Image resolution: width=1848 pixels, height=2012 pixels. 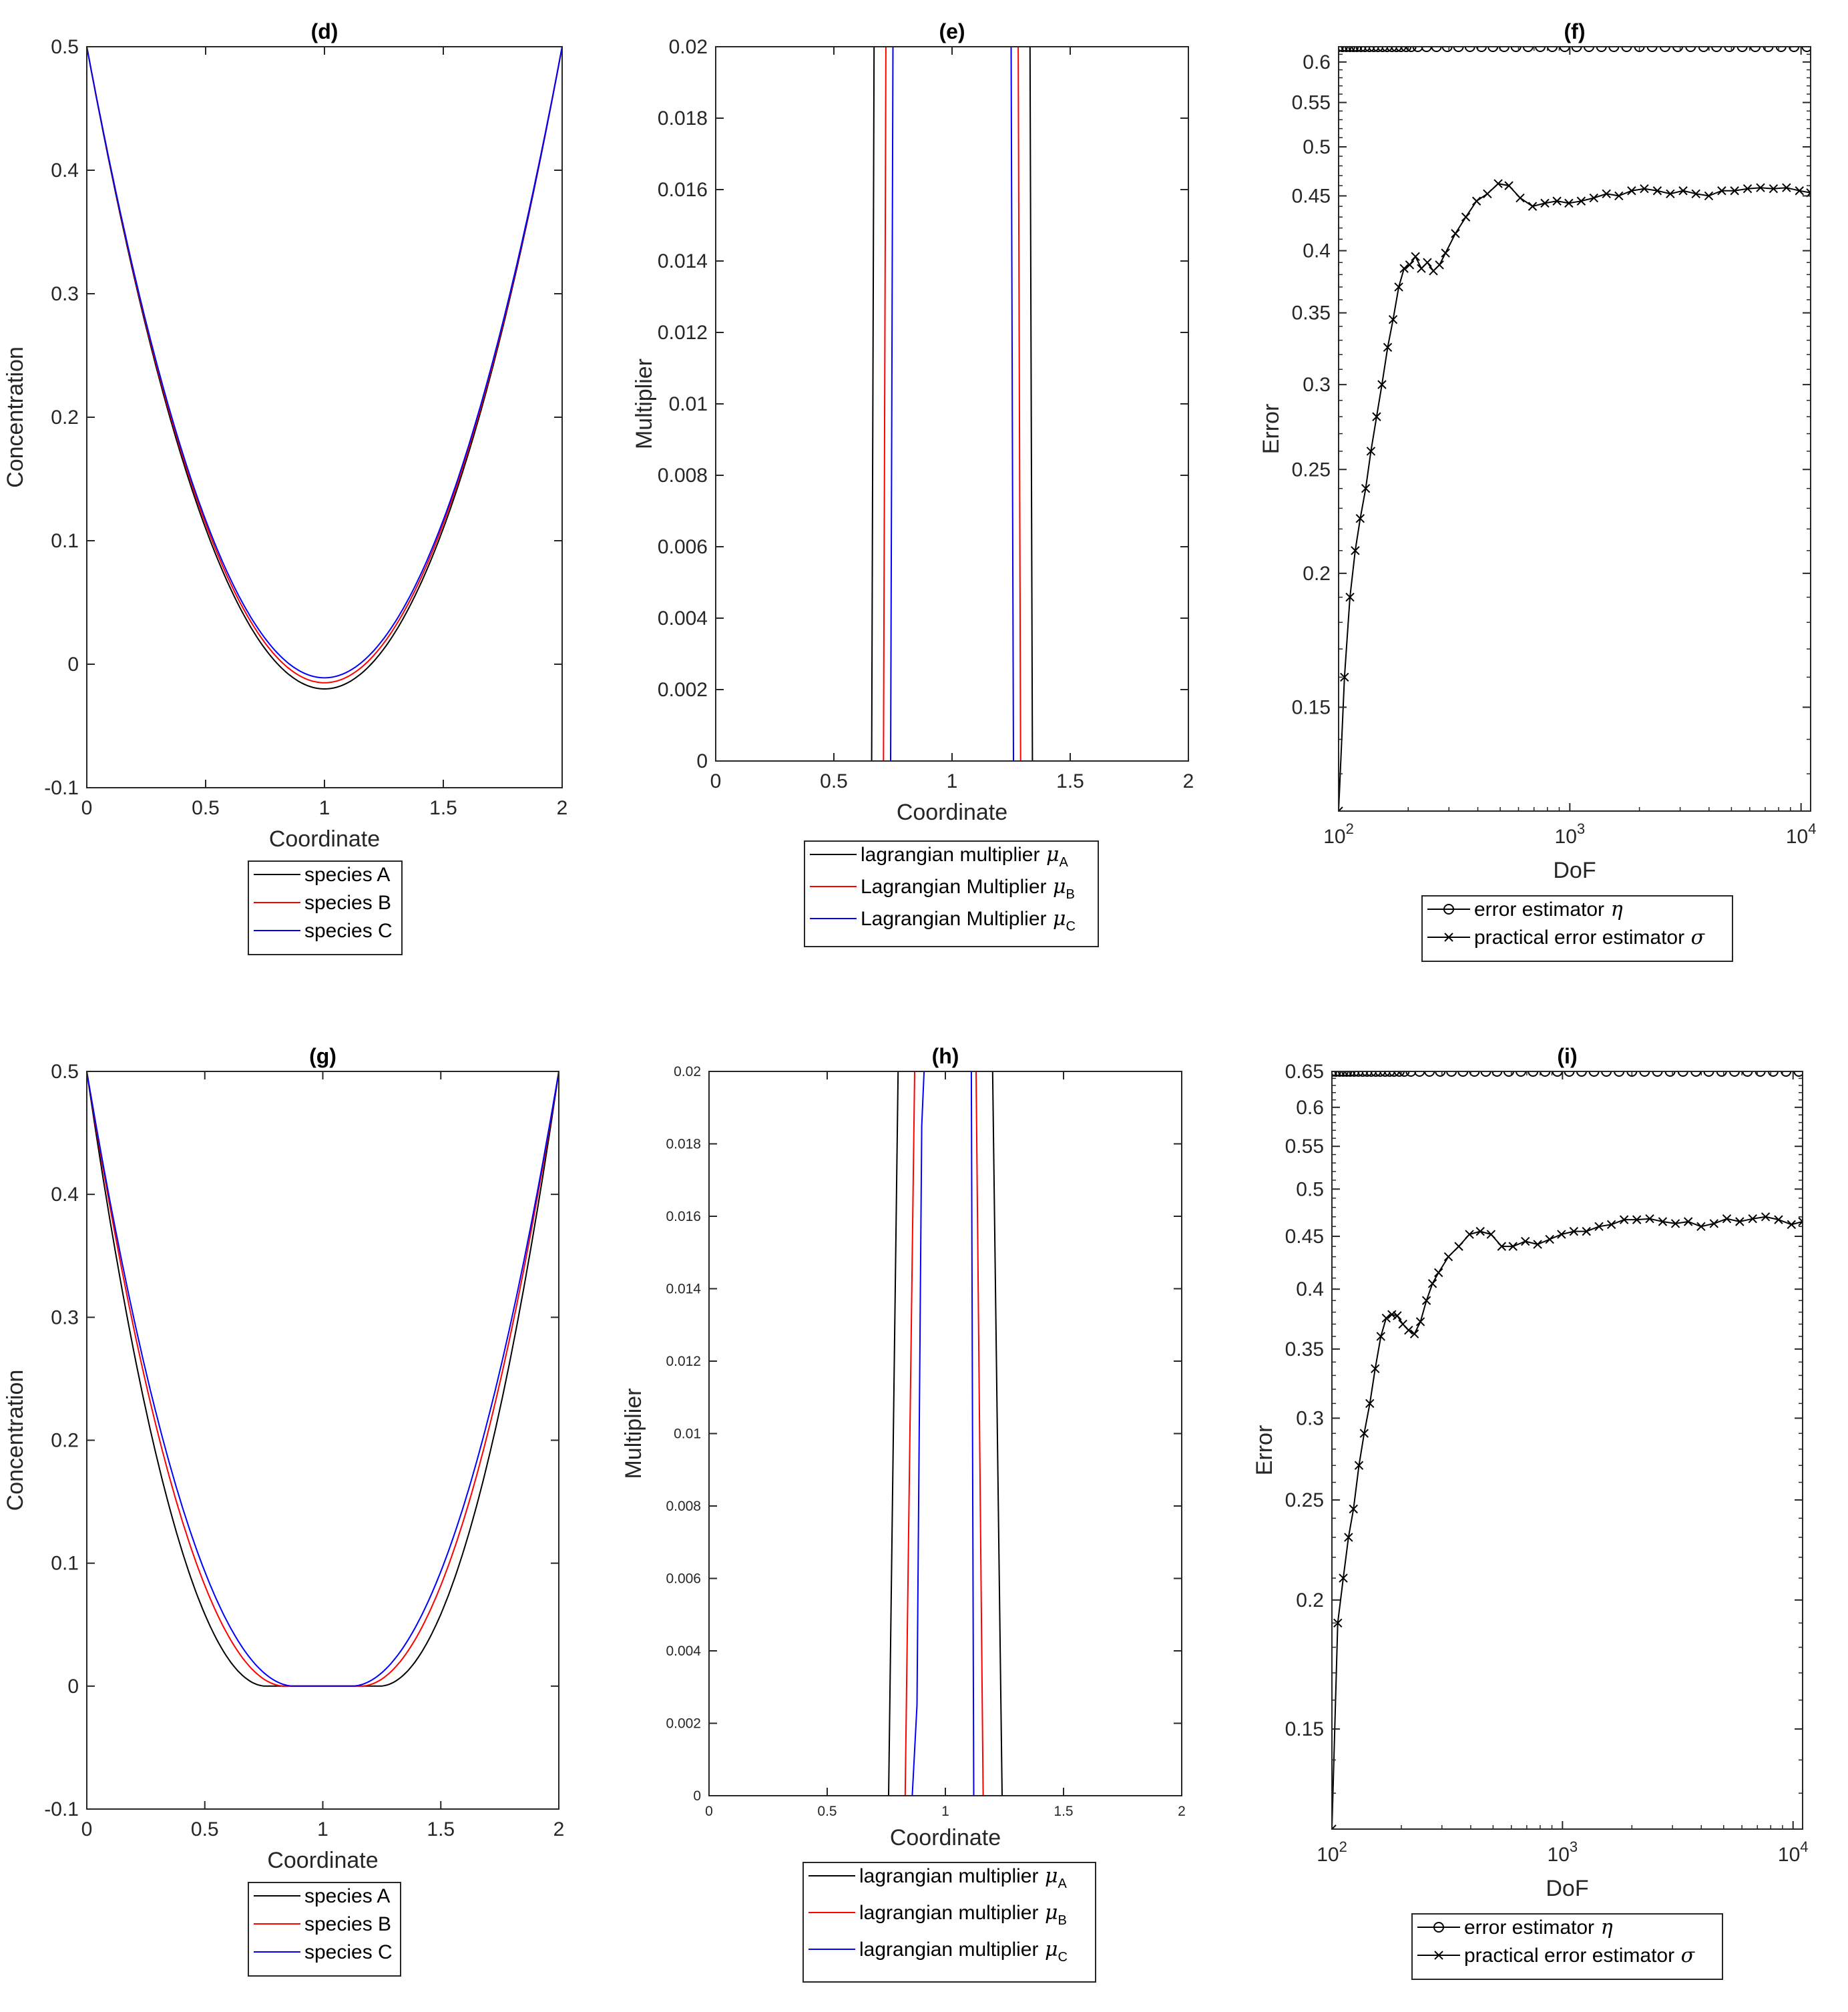 What do you see at coordinates (968, 921) in the screenshot?
I see `legend-label-2: Lagrangian Multiplier μC` at bounding box center [968, 921].